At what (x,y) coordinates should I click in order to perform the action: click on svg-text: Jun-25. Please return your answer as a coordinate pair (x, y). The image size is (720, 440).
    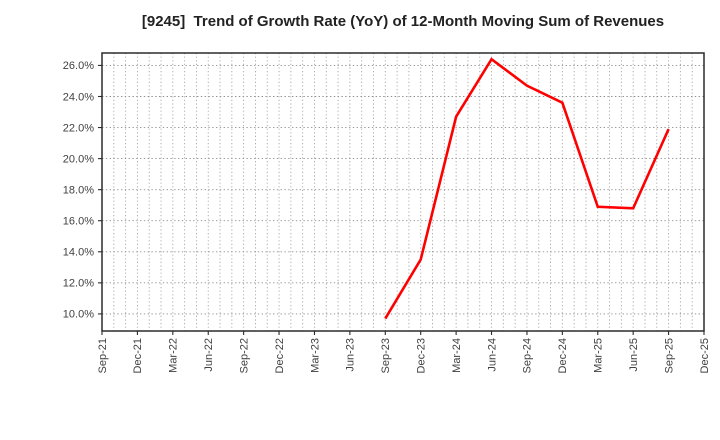
    Looking at the image, I should click on (634, 355).